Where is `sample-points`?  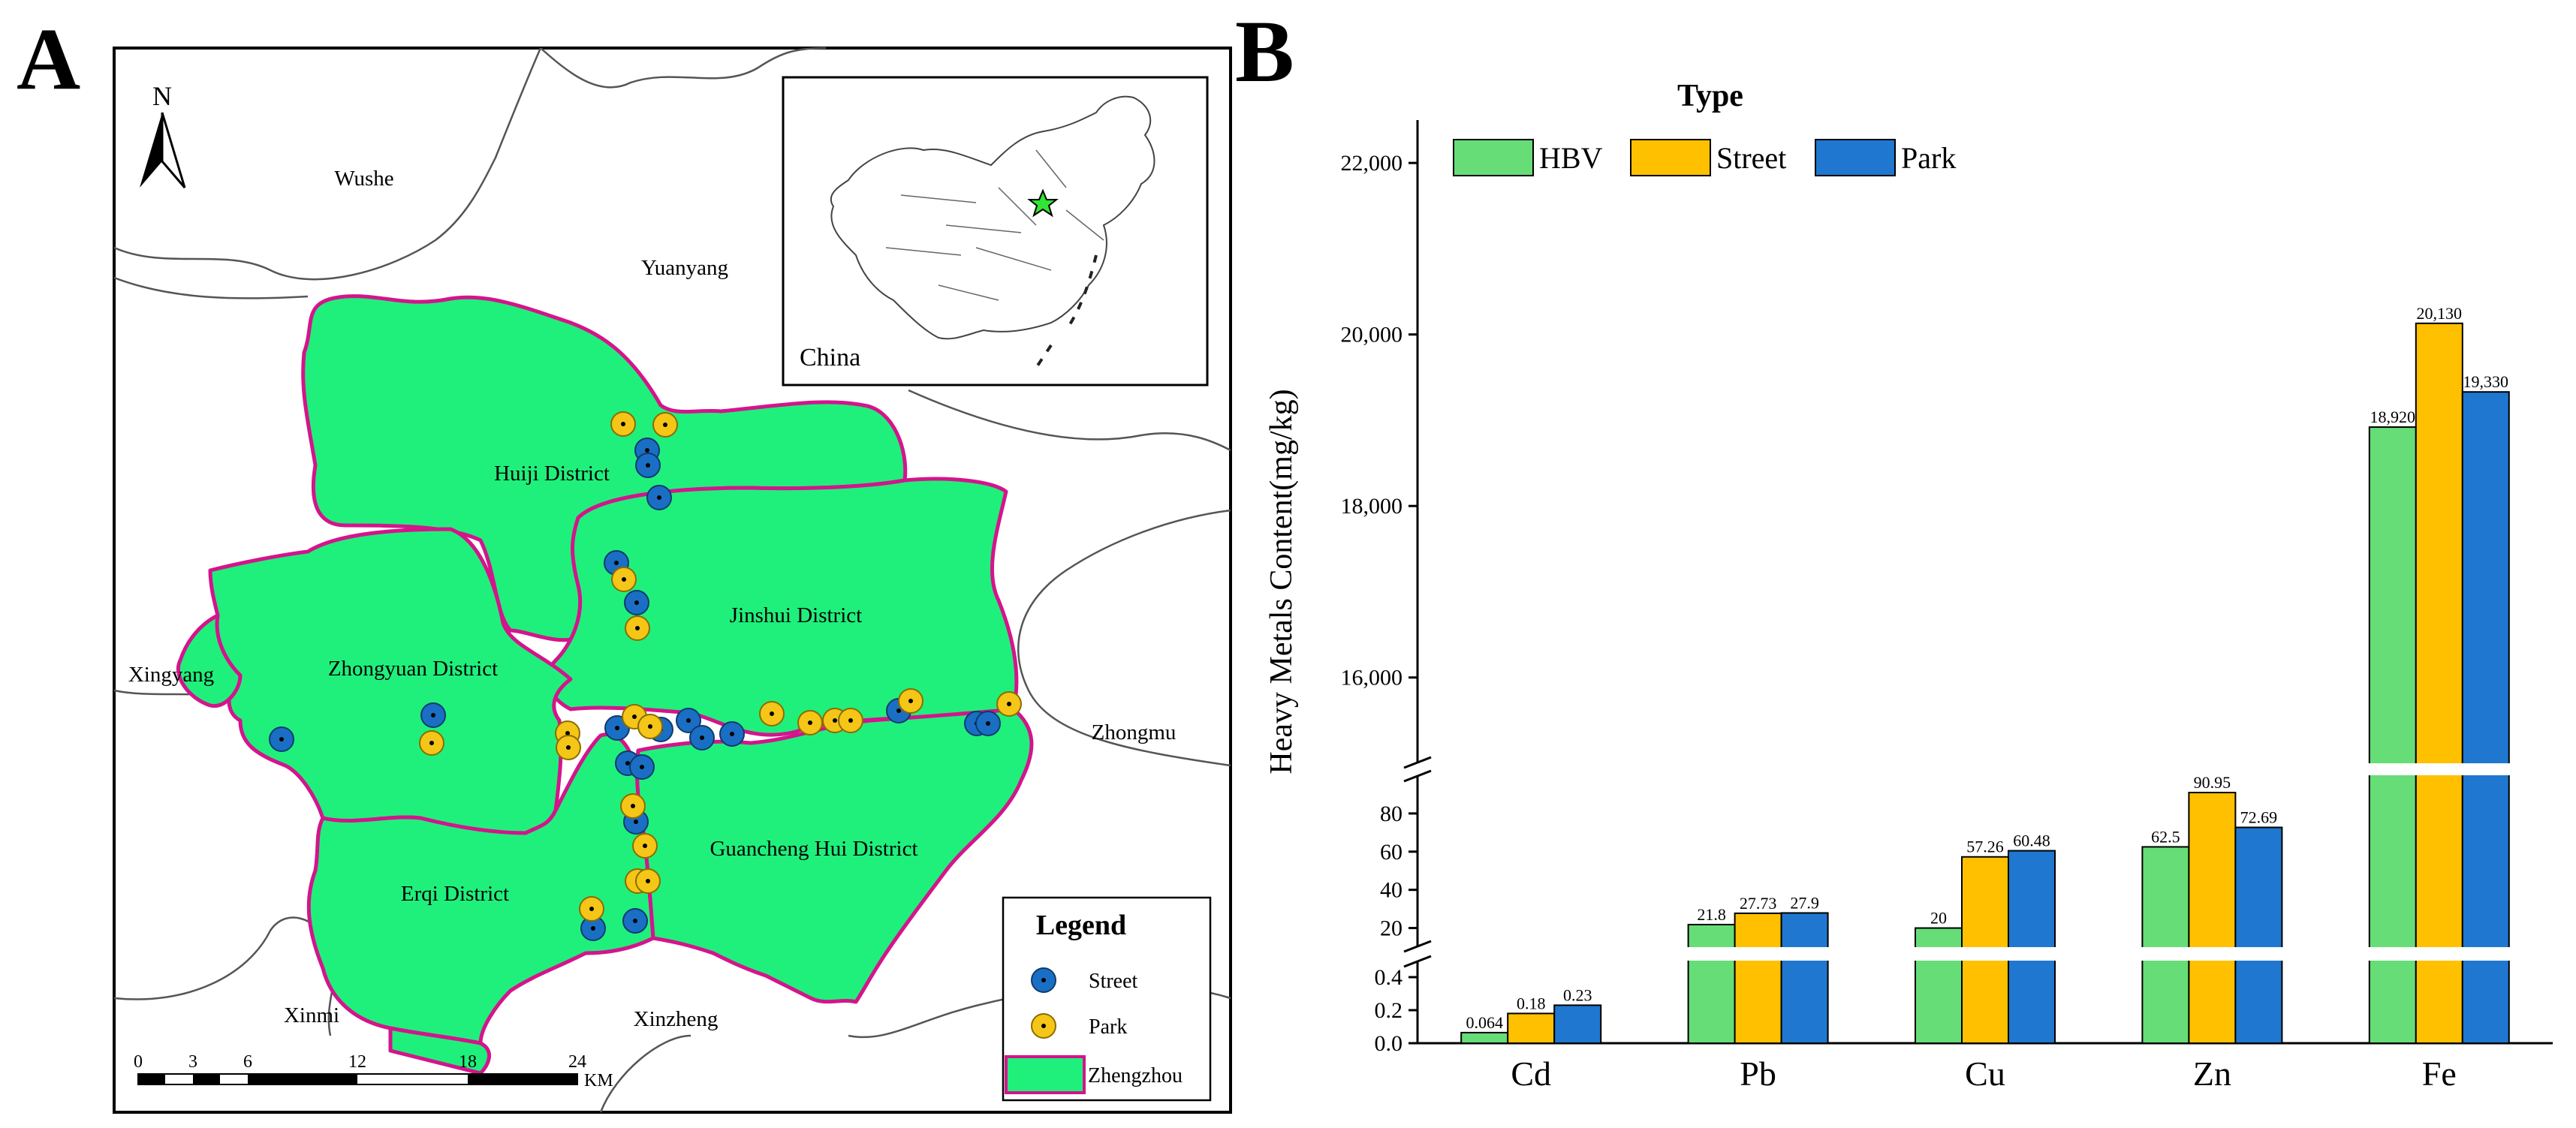 sample-points is located at coordinates (645, 676).